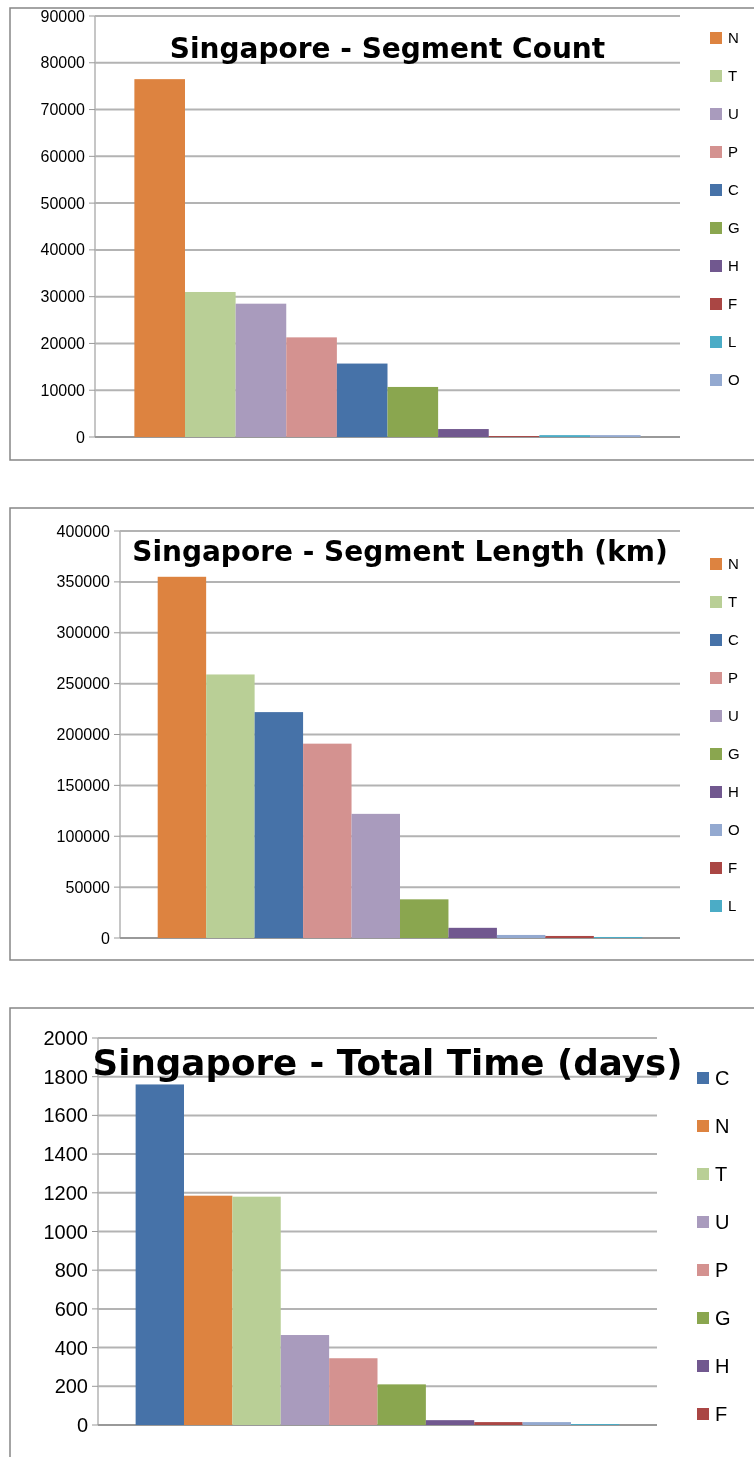 The image size is (754, 1457). I want to click on y-tick-label: 400, so click(71, 1347).